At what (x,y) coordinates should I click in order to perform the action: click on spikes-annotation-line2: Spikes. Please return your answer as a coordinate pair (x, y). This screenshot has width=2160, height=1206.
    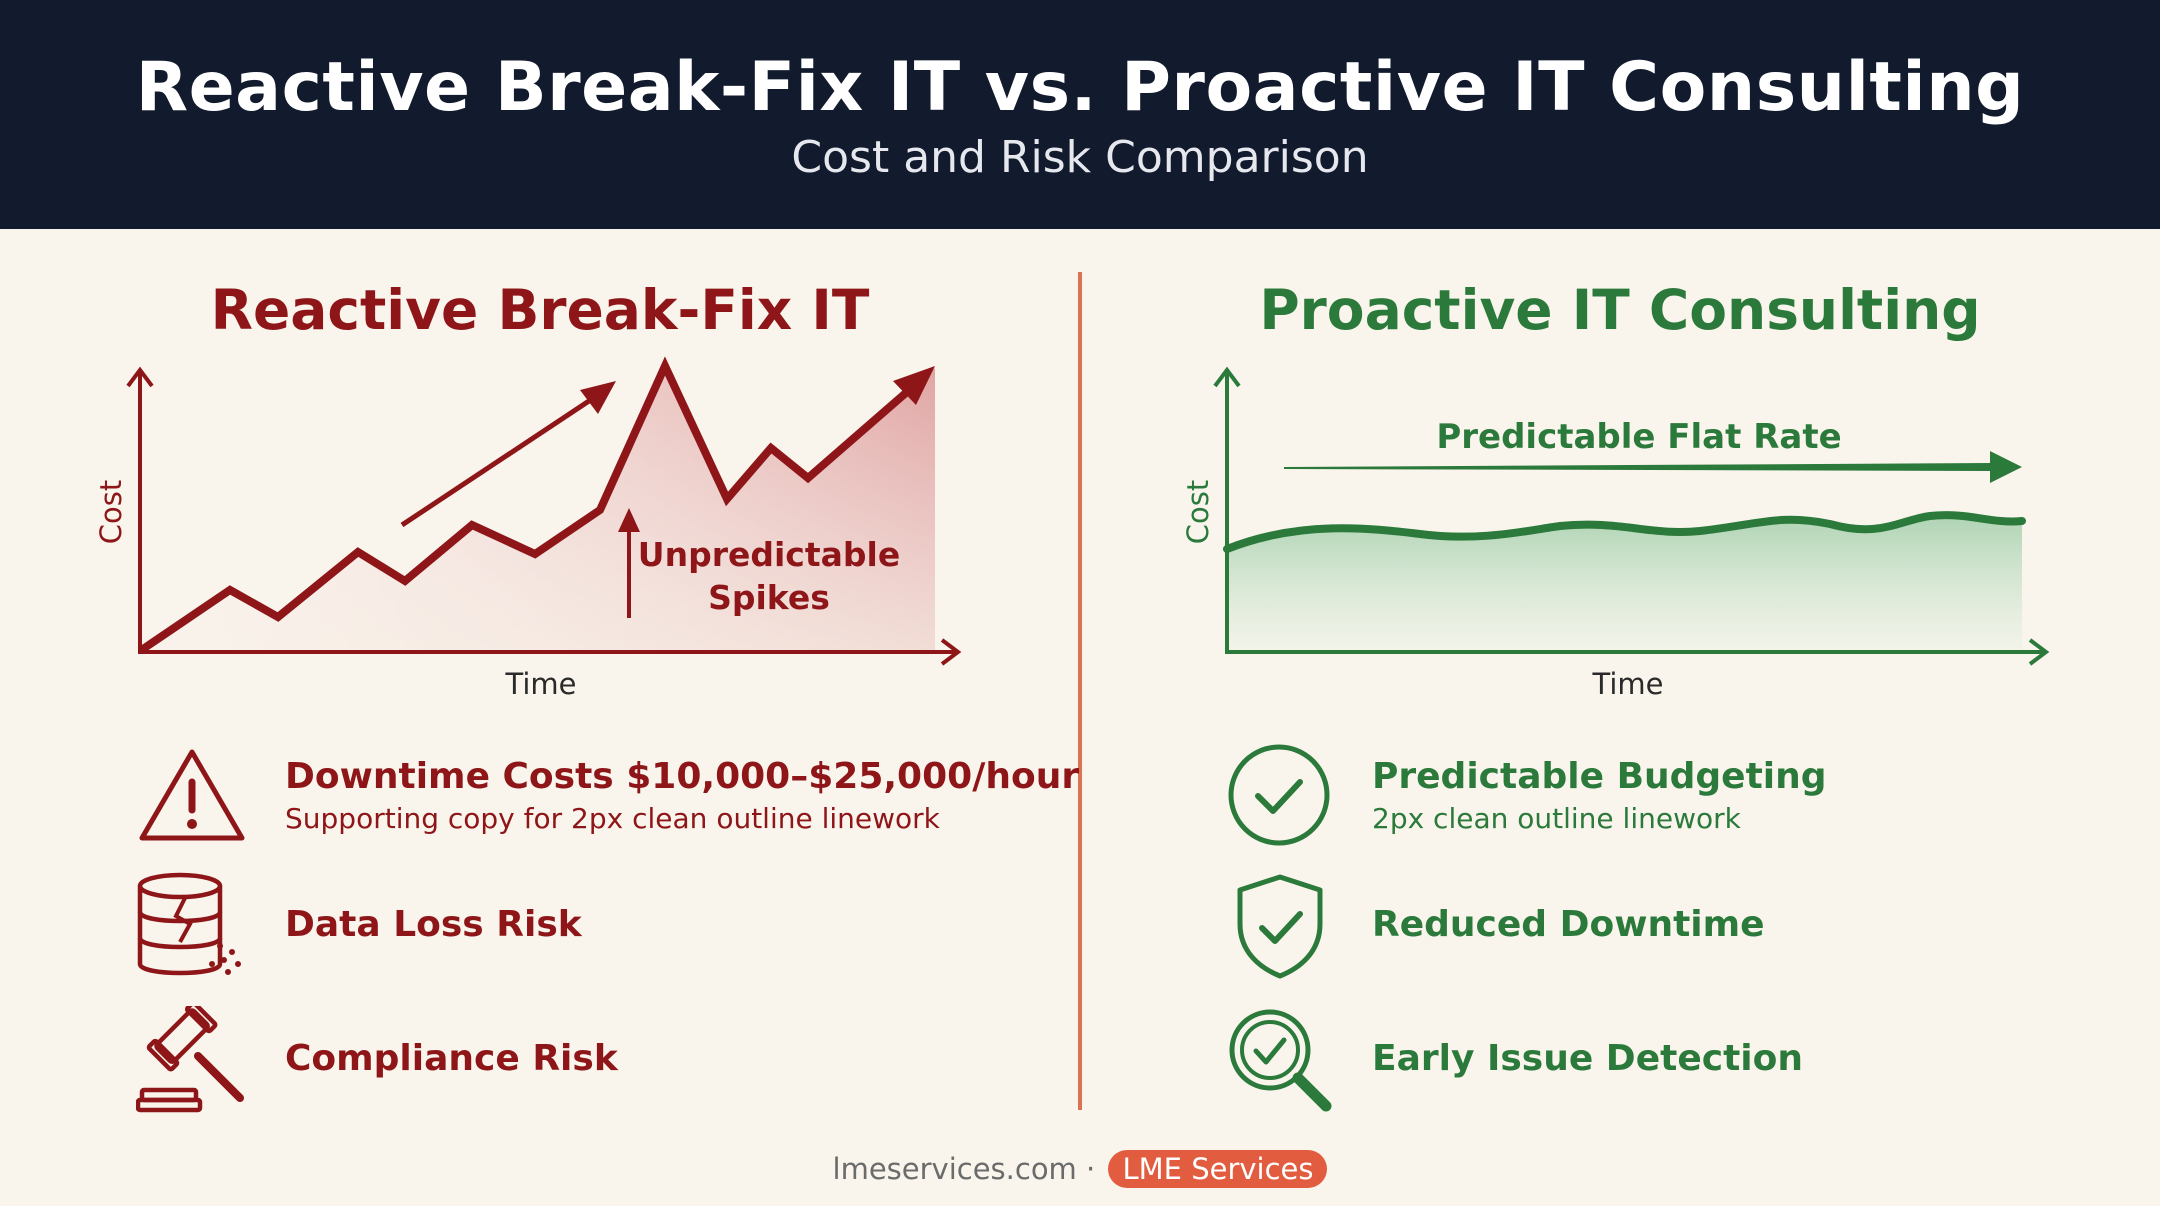
    Looking at the image, I should click on (769, 597).